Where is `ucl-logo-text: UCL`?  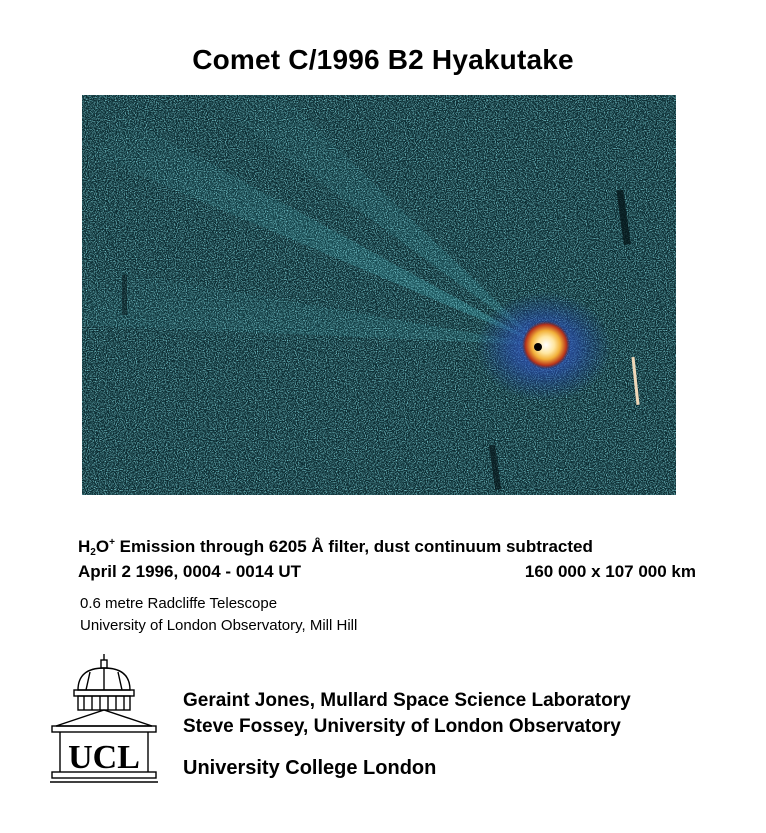
ucl-logo-text: UCL is located at coordinates (104, 757).